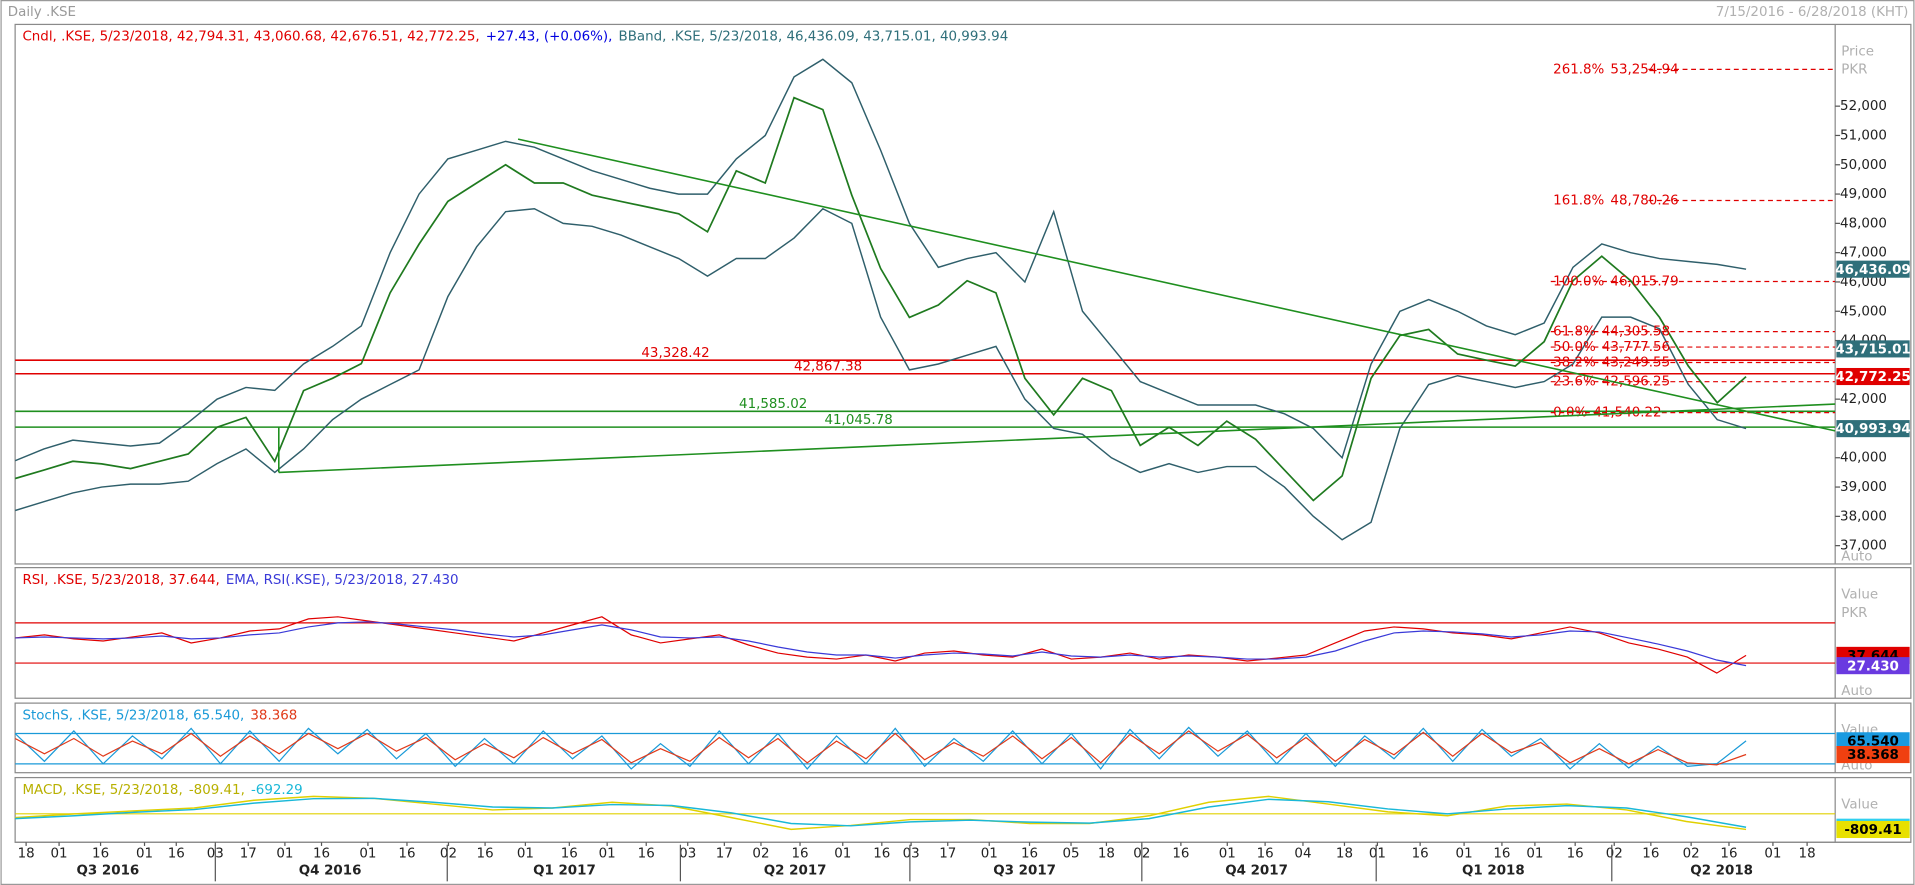 The image size is (1915, 885). Describe the element at coordinates (1256, 870) in the screenshot. I see `quarter-label: Q4 2017` at that location.